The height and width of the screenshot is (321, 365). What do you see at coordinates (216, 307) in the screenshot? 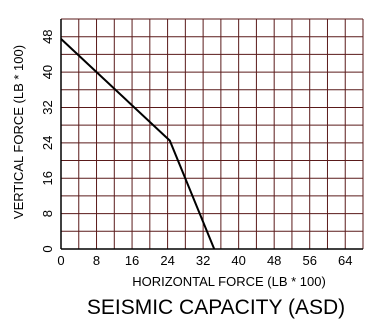
I see `chart-title: SEISMIC CAPACITY (ASD)` at bounding box center [216, 307].